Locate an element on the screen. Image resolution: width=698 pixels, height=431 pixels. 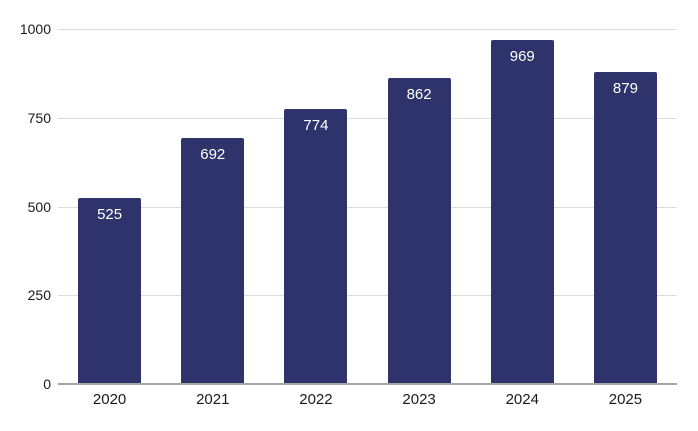
bar-column-2020: 525 is located at coordinates (109, 206).